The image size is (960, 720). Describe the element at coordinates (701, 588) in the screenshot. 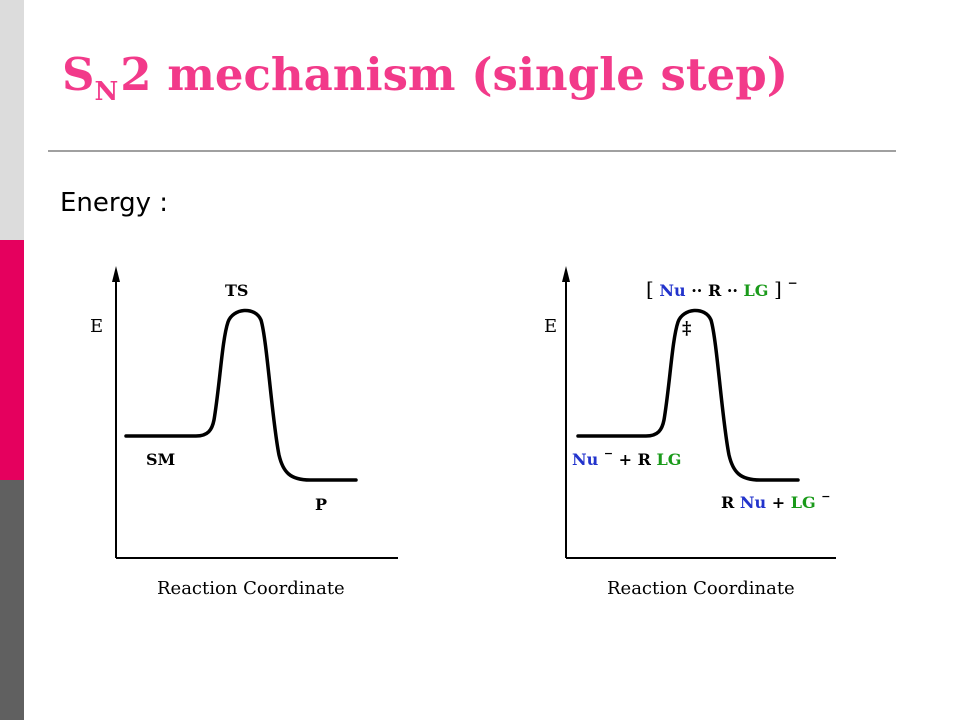

I see `right-x-label: Reaction Coordinate` at that location.